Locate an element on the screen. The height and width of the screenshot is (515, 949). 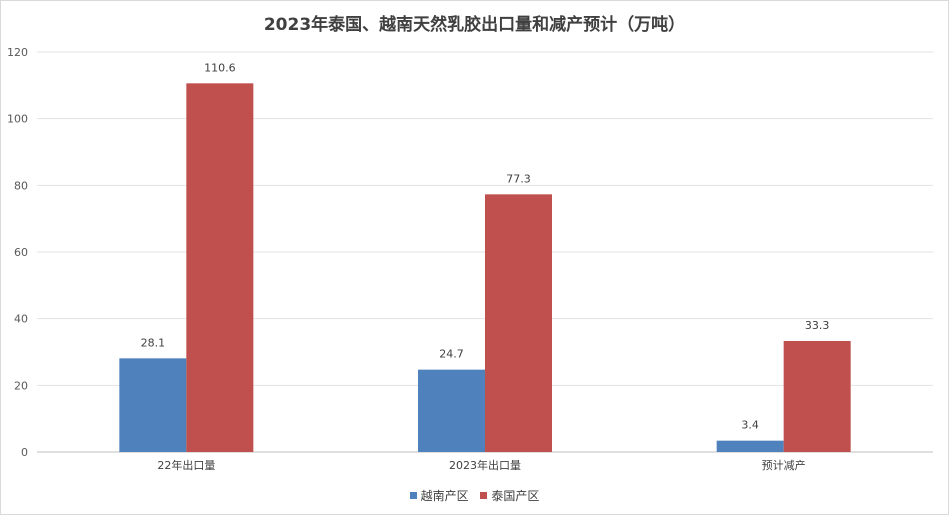
y-tick-label: 0 is located at coordinates (24, 452).